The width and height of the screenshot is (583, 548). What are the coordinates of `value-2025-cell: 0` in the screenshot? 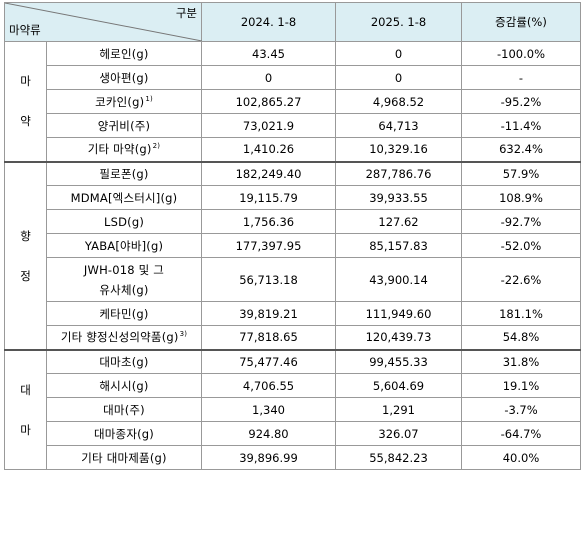 It's located at (398, 53).